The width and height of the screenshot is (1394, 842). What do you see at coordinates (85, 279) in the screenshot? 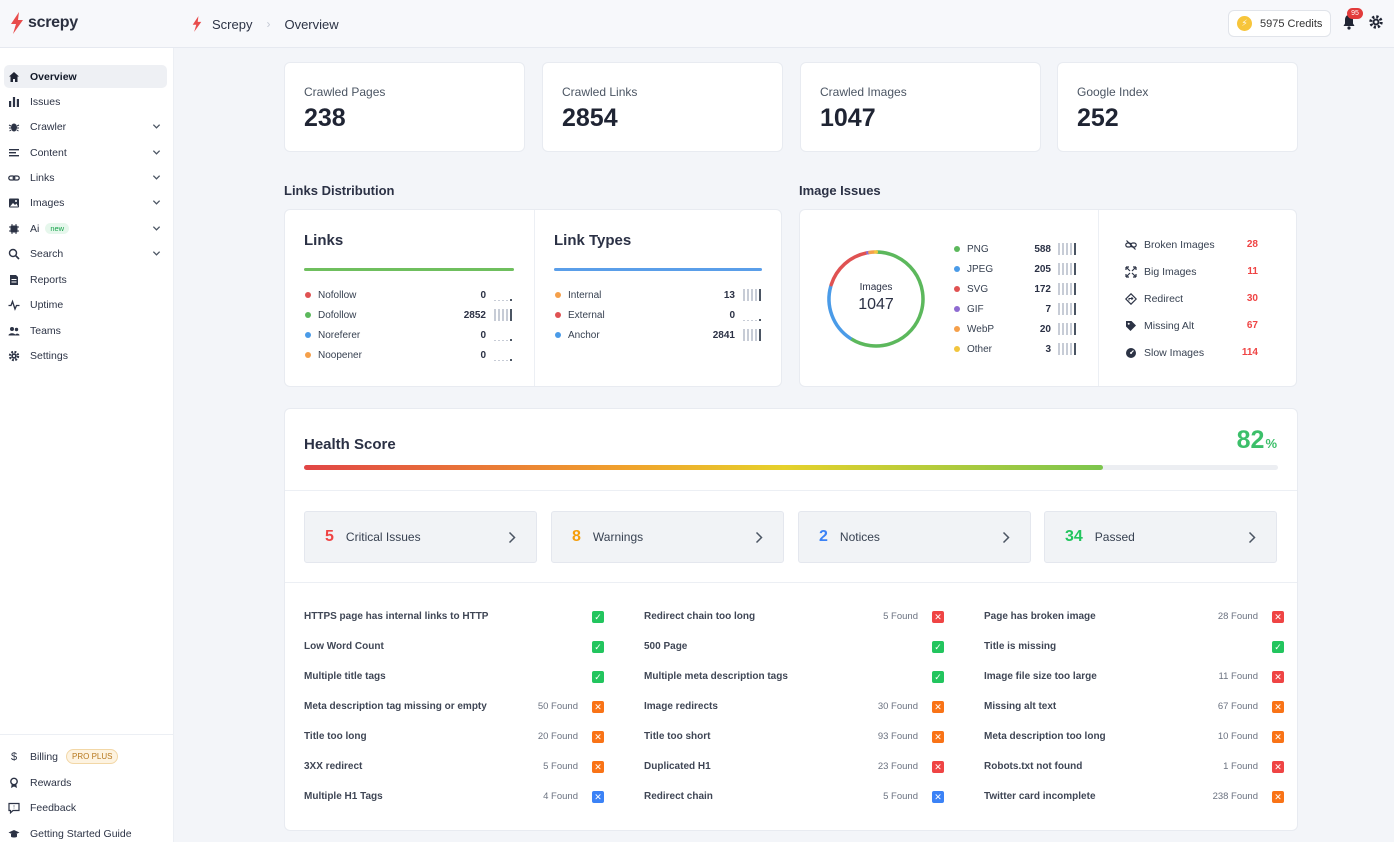
I see `sidebar-item-reports: Reports` at bounding box center [85, 279].